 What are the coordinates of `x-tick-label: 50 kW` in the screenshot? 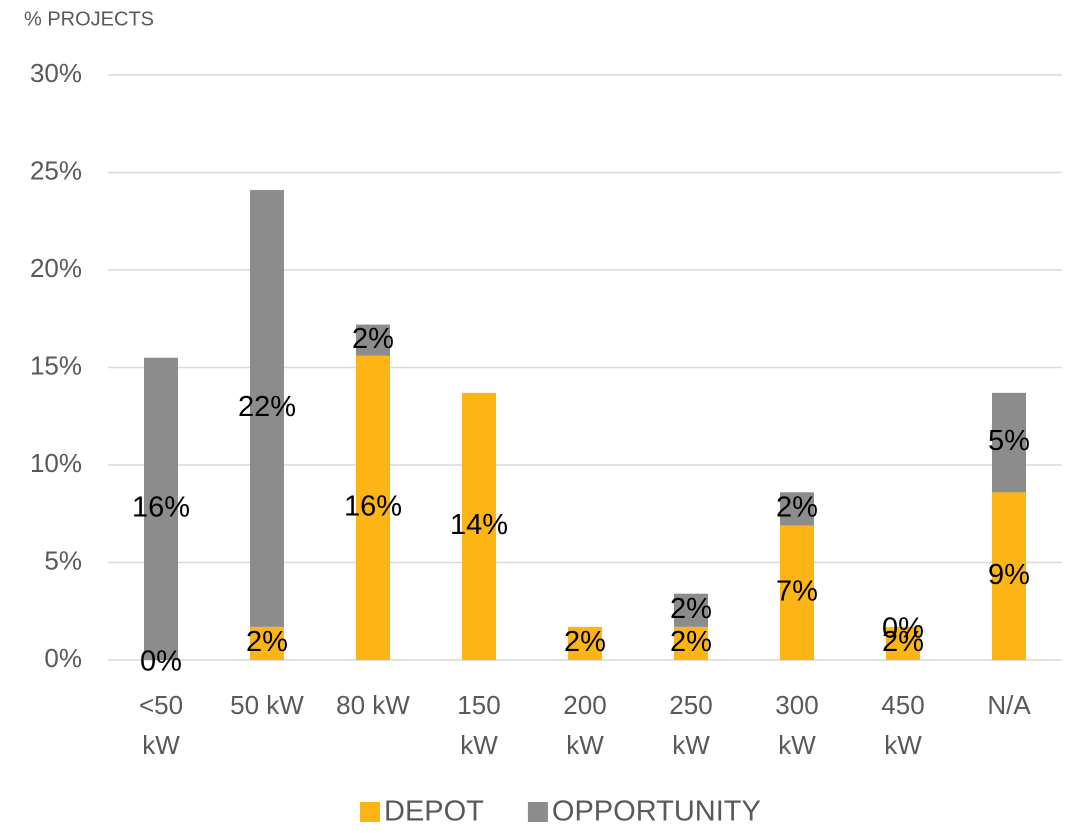 It's located at (267, 705).